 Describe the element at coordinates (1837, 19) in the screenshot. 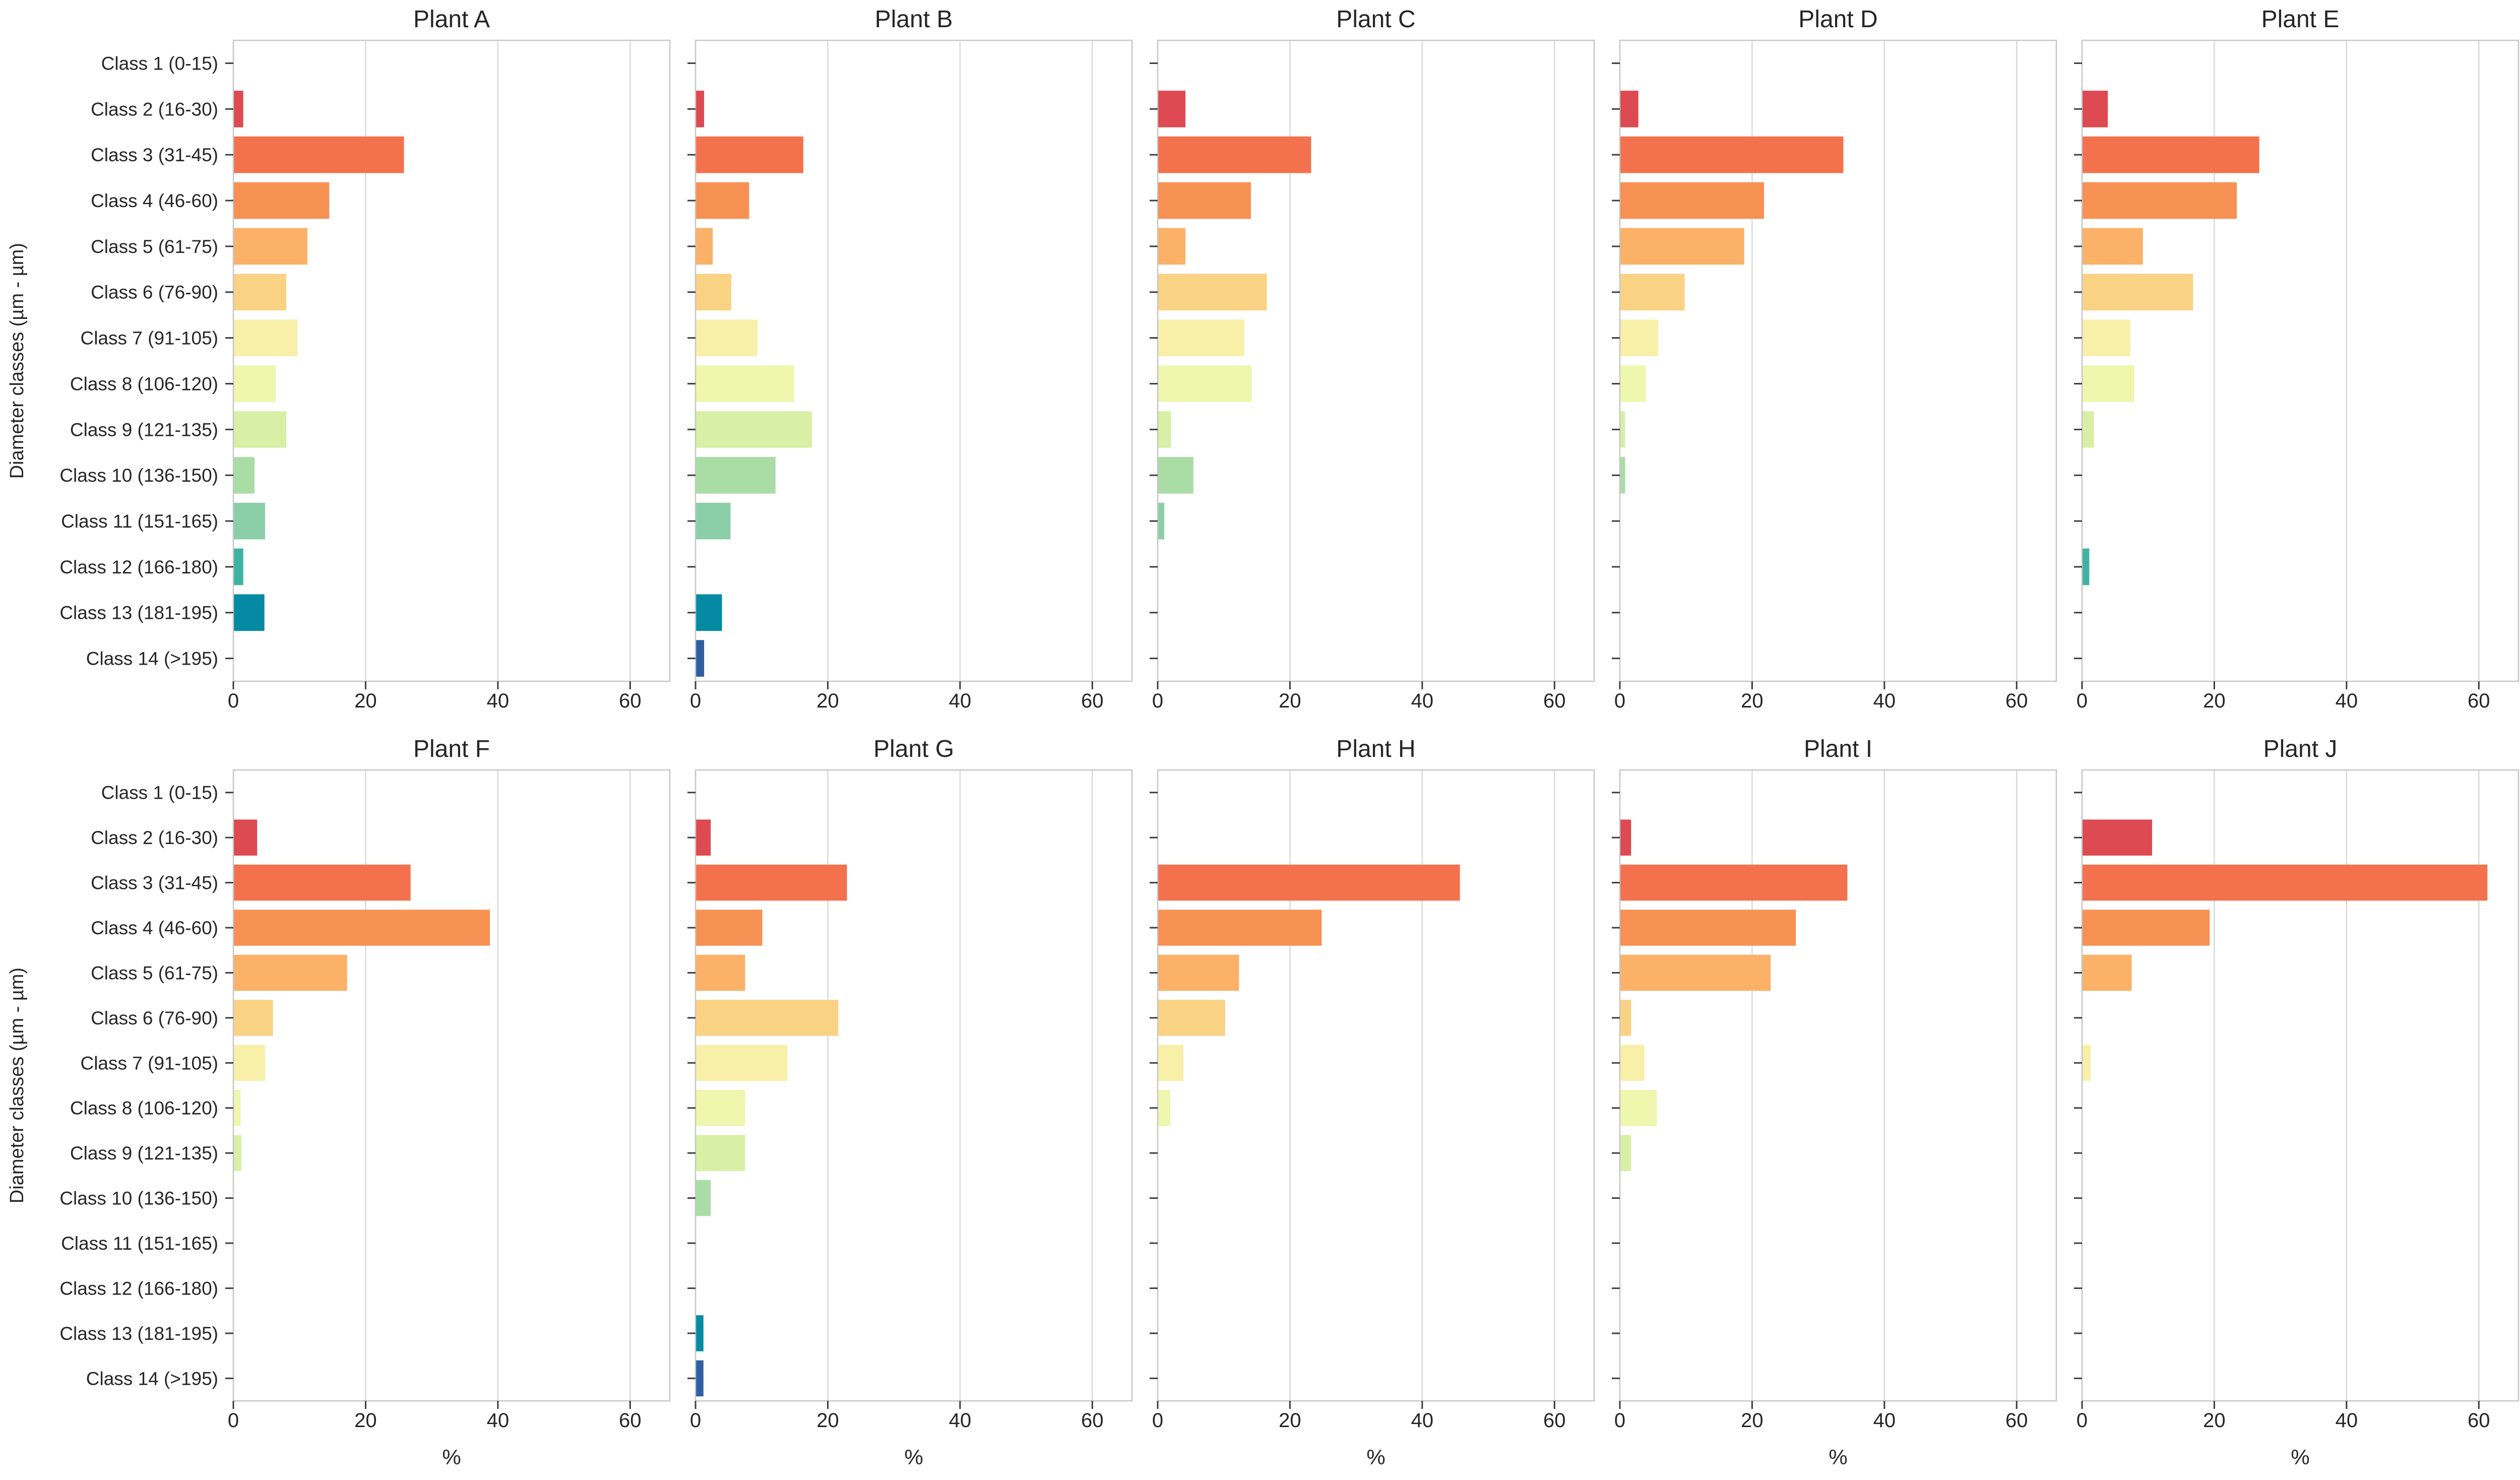

I see `panel-title: Plant D` at that location.